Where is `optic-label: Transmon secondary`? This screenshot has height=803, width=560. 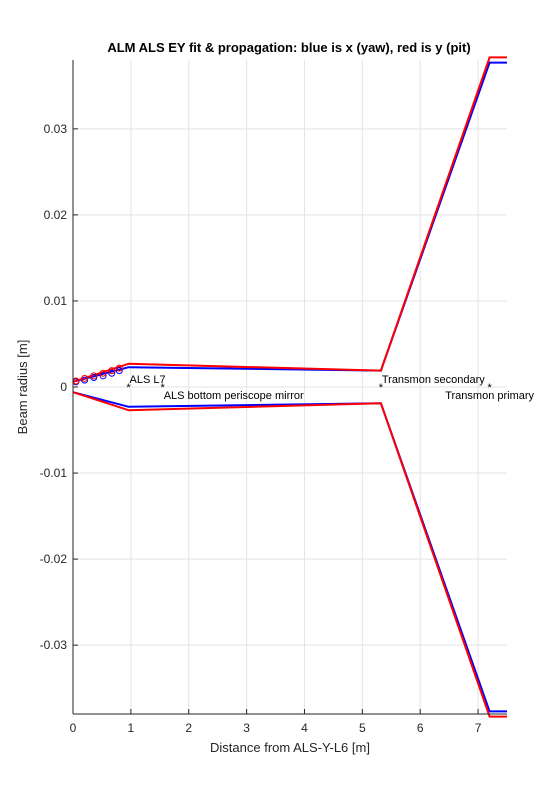
optic-label: Transmon secondary is located at coordinates (433, 380).